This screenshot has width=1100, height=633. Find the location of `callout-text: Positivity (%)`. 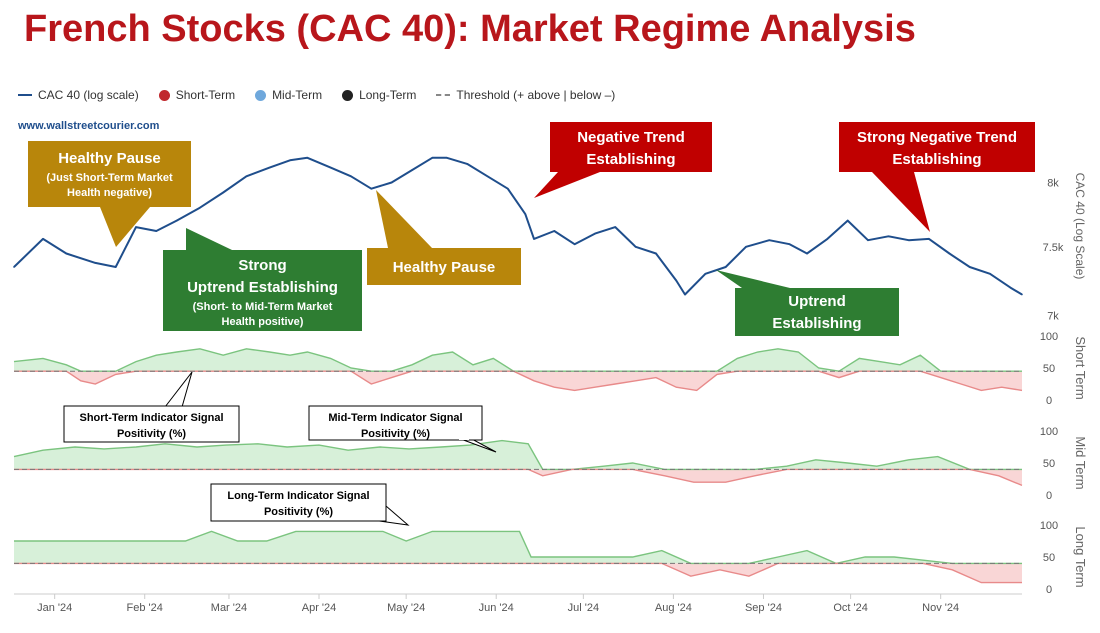

callout-text: Positivity (%) is located at coordinates (151, 434).